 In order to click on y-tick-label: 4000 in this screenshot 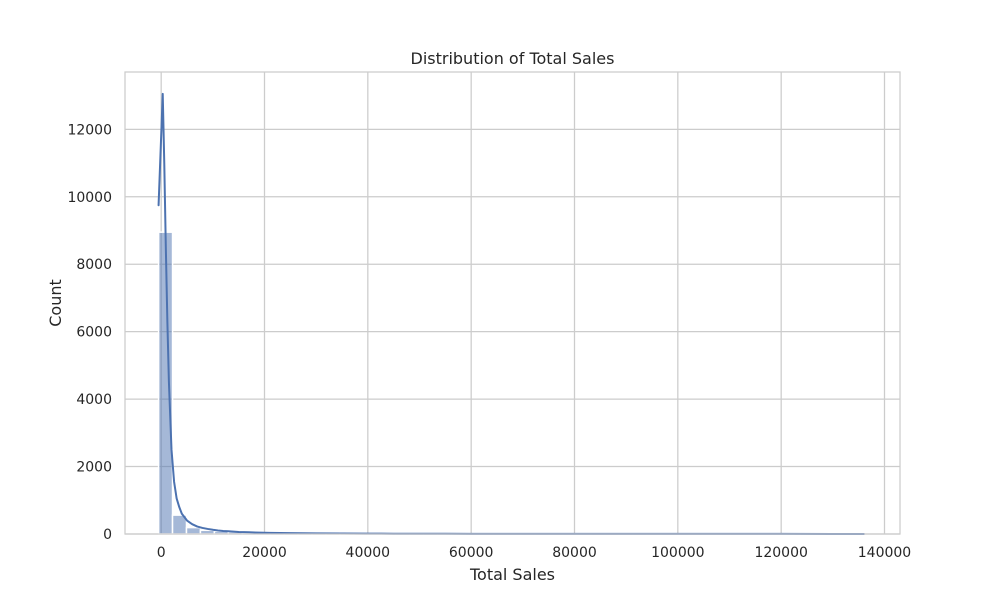, I will do `click(94, 400)`.